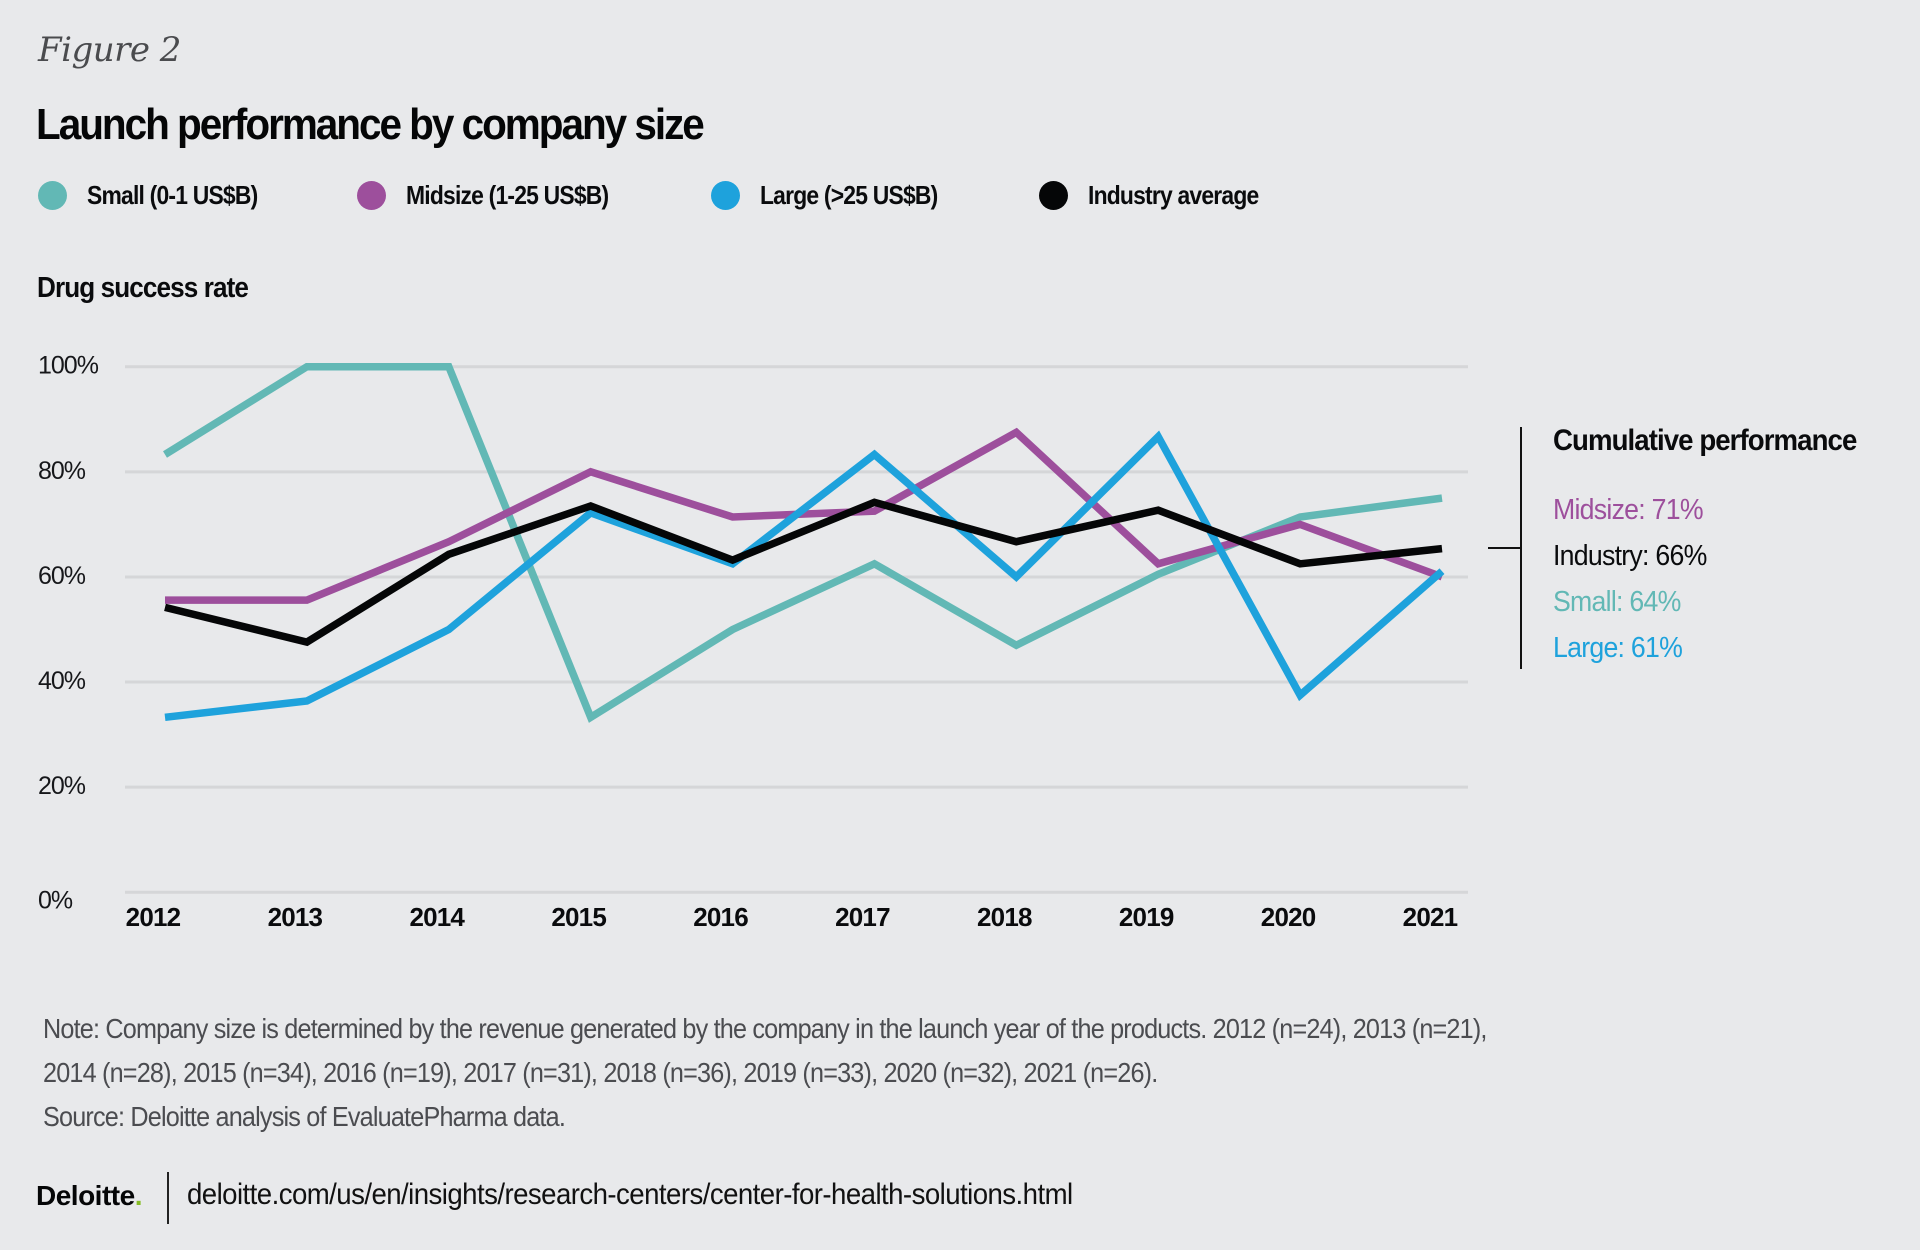 This screenshot has width=1920, height=1250. What do you see at coordinates (1617, 602) in the screenshot?
I see `cumulative-small: Small: 64%` at bounding box center [1617, 602].